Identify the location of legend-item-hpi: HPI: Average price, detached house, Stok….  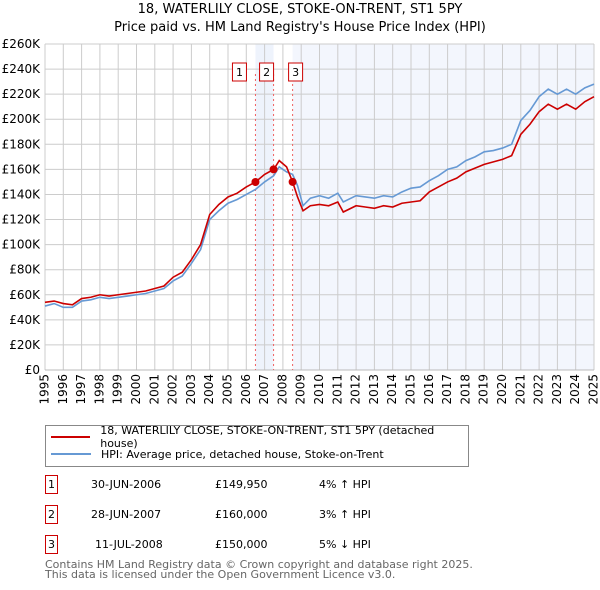
(215, 454).